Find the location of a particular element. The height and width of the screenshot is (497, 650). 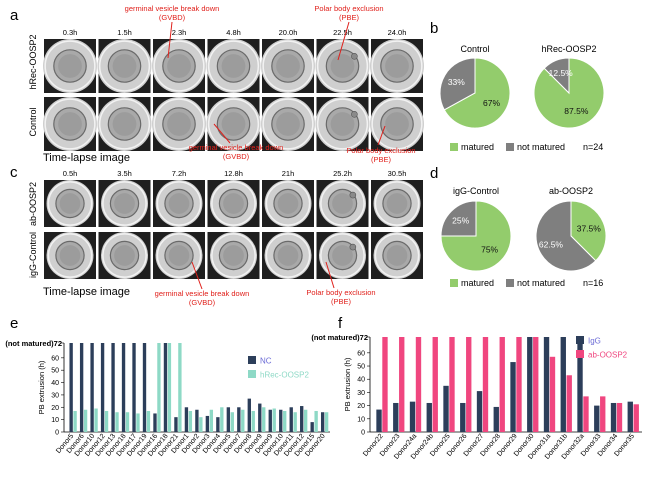

row-label-hrec: hRec-OOSP2 is located at coordinates (33, 61).